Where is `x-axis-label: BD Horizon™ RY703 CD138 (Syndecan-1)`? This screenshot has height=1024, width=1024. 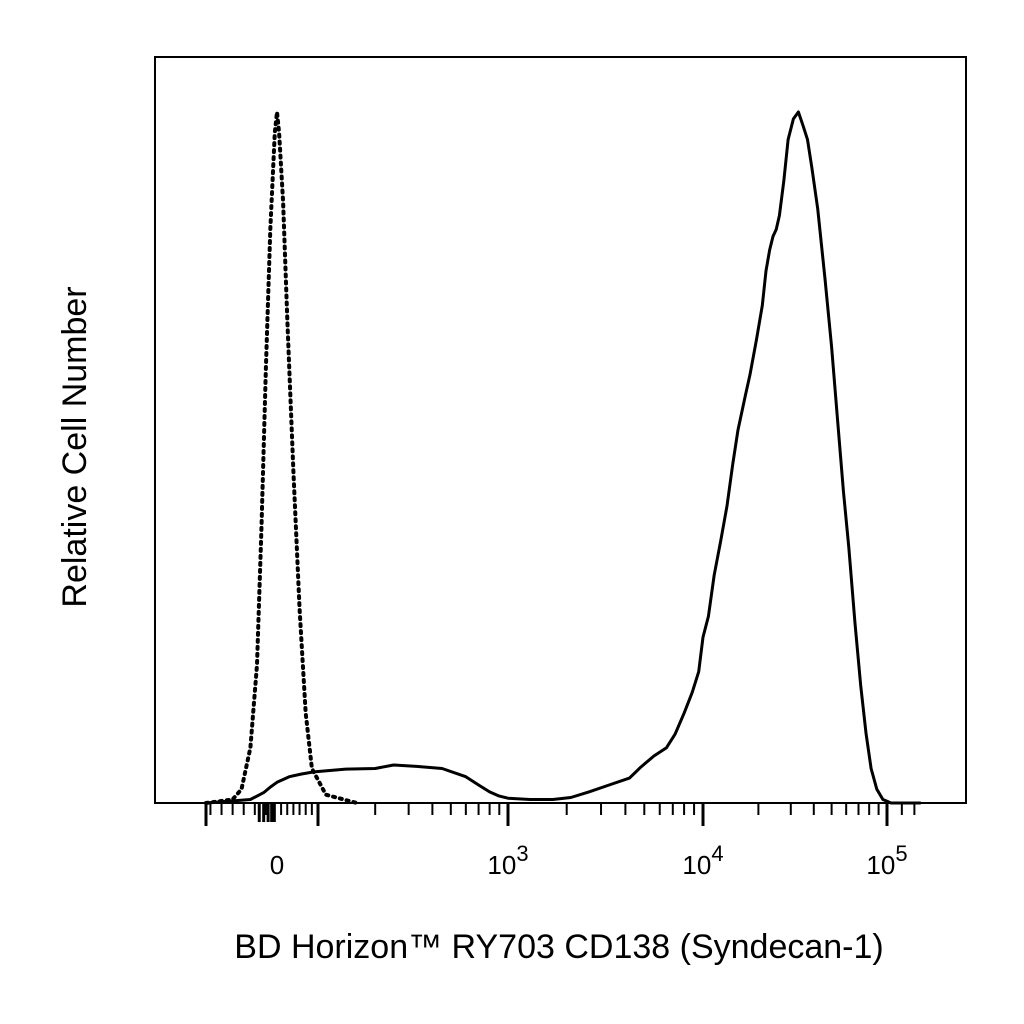
x-axis-label: BD Horizon™ RY703 CD138 (Syndecan-1) is located at coordinates (558, 947).